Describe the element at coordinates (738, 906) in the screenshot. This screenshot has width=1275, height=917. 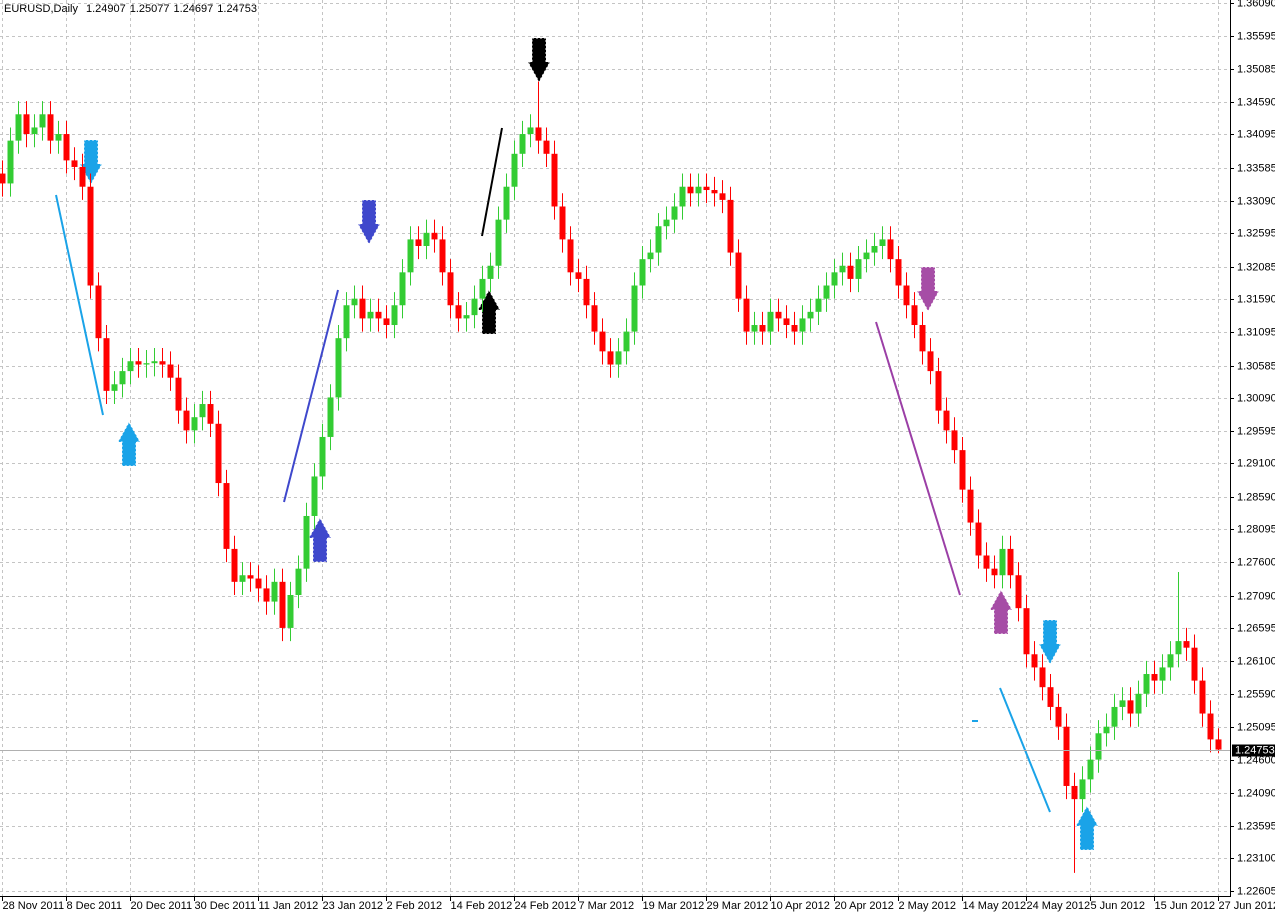
I see `x-tick-label: 29 Mar 2012` at that location.